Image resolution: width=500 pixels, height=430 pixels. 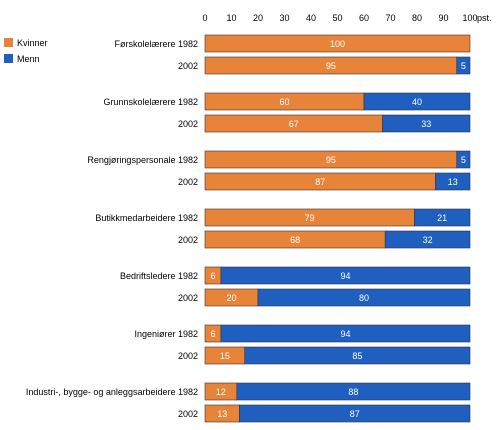 What do you see at coordinates (225, 356) in the screenshot?
I see `data-label: 15` at bounding box center [225, 356].